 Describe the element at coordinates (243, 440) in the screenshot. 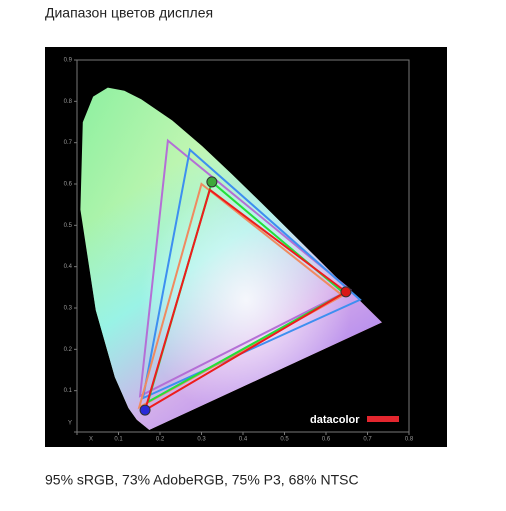

I see `x-tick-label: 0.4` at that location.